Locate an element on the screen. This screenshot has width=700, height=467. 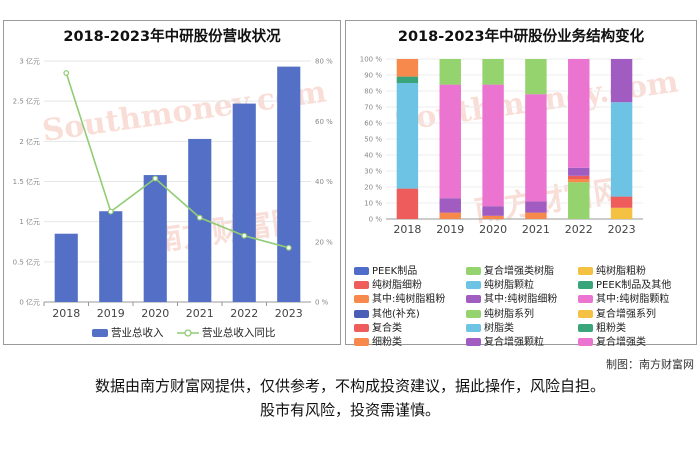
disclaimer-line-1: 数据由南方财富网提供，仅供参考，不构成投资建议，据此操作，风险自担。 is located at coordinates (349, 386).